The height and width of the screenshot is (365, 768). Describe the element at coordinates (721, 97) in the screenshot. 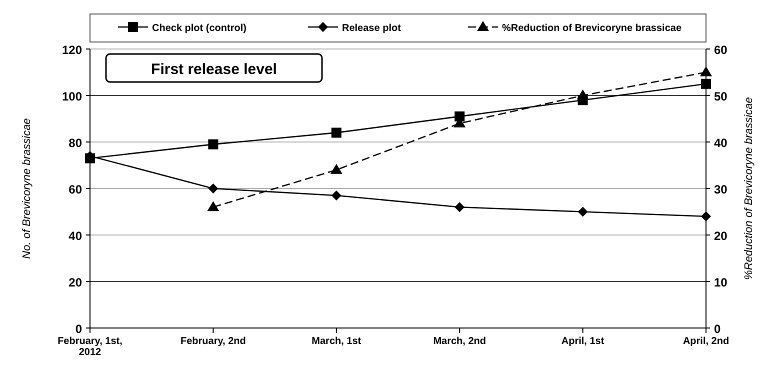

I see `y2-tick-label: 50` at that location.